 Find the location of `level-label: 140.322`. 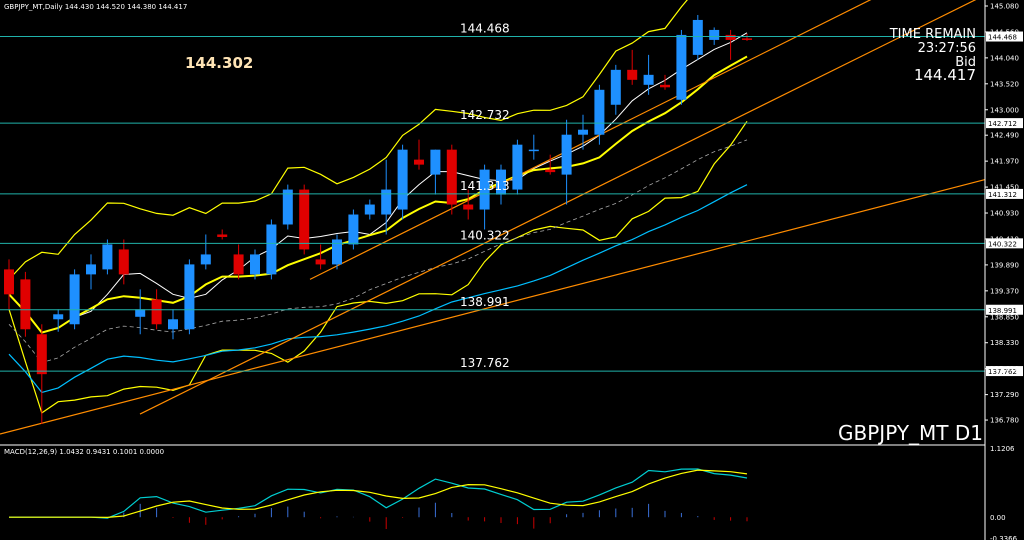

level-label: 140.322 is located at coordinates (485, 235).